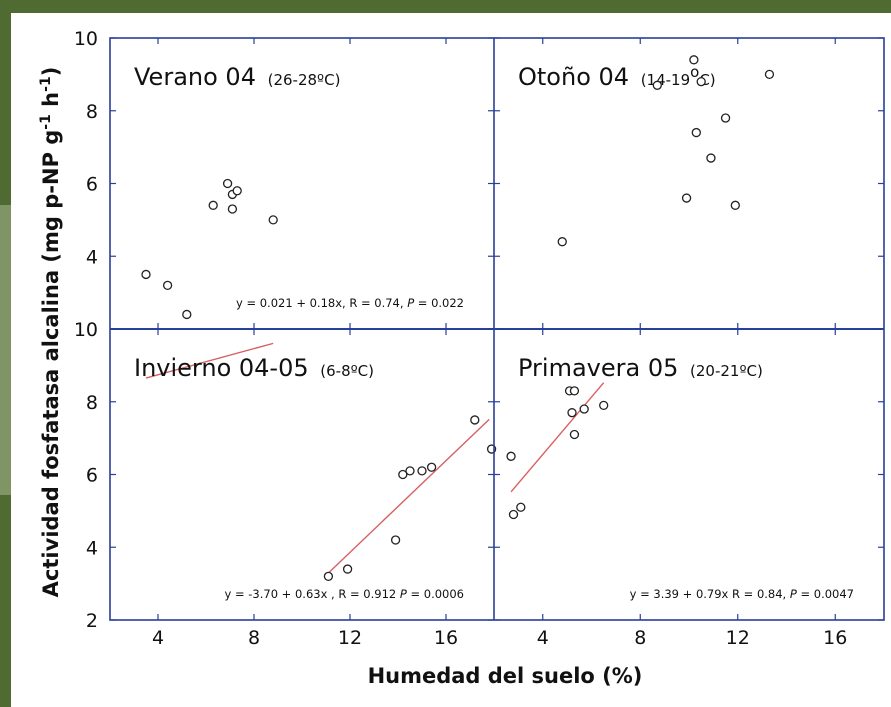 This screenshot has height=707, width=891. Describe the element at coordinates (92, 621) in the screenshot. I see `y-tick-label: 2` at that location.